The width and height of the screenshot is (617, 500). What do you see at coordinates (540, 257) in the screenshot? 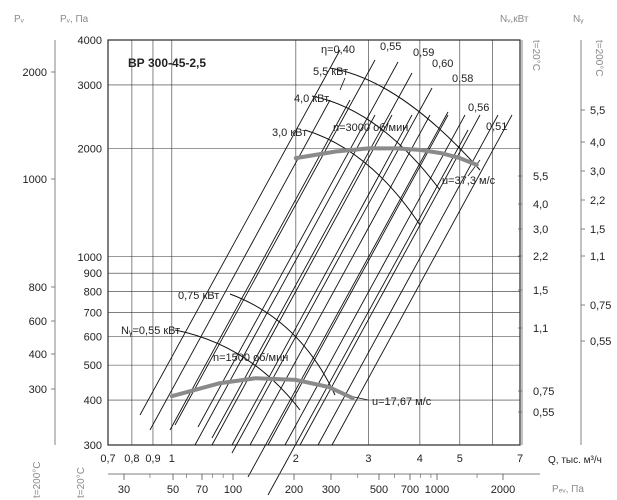
I see `right-inner-tick-label: 2,2` at bounding box center [540, 257].